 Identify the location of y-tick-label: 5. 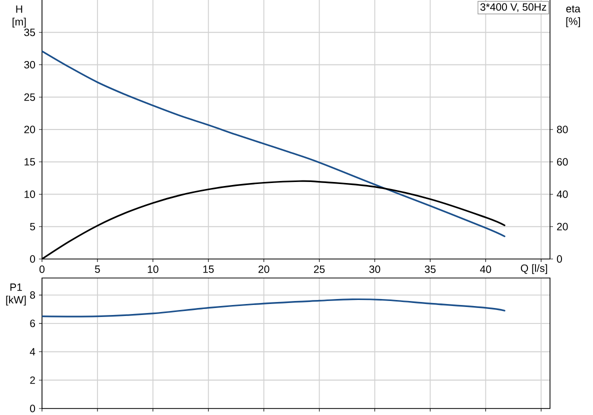
(33, 226).